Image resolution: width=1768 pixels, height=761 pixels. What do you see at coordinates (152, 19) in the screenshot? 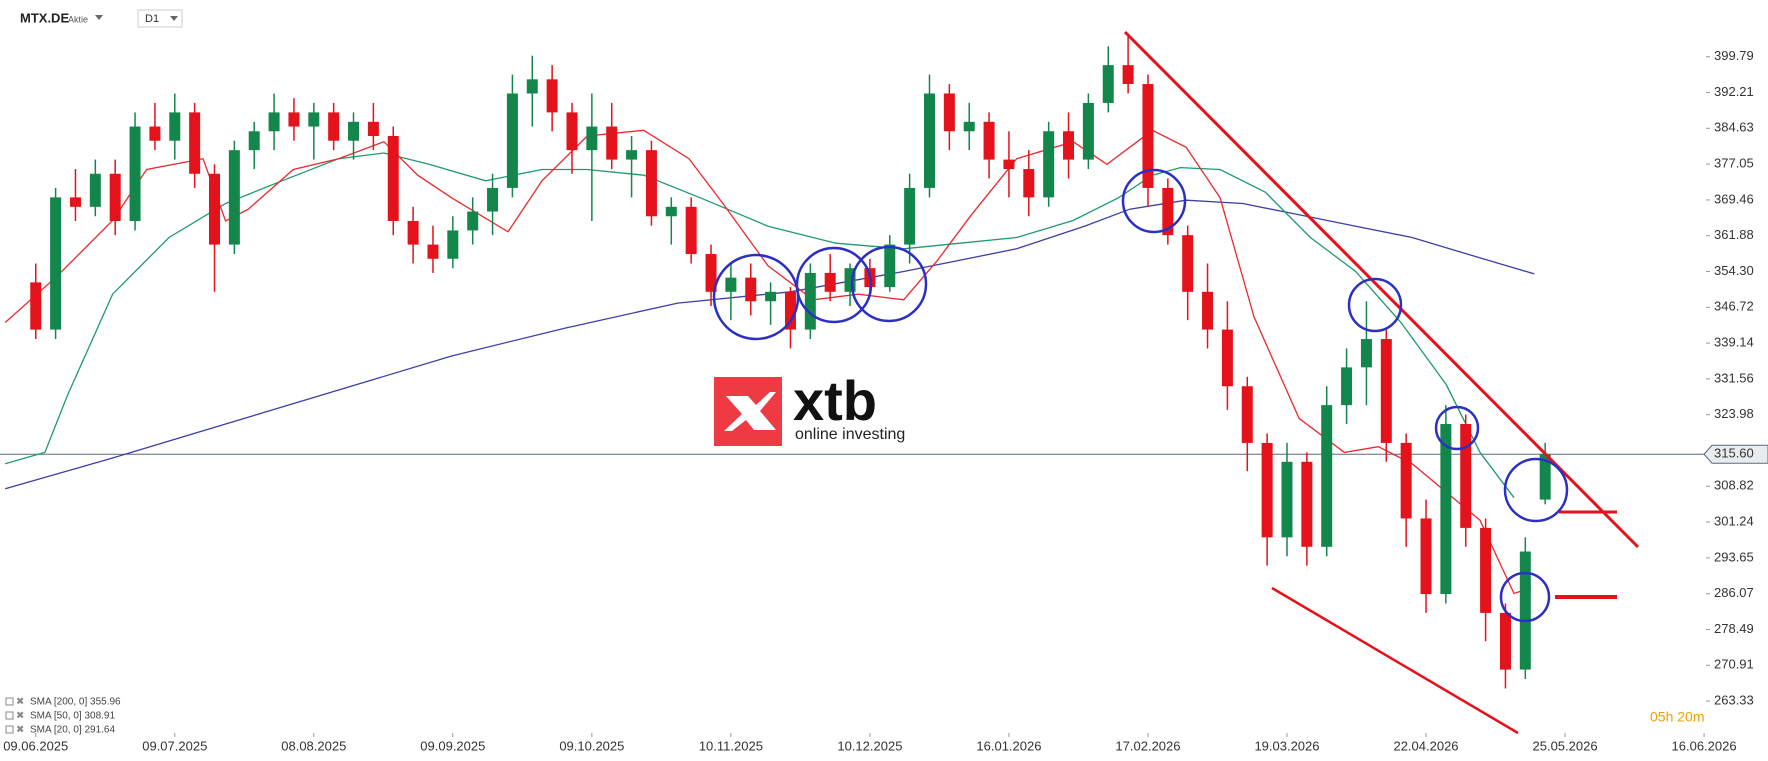
I see `timeframe: D1` at bounding box center [152, 19].